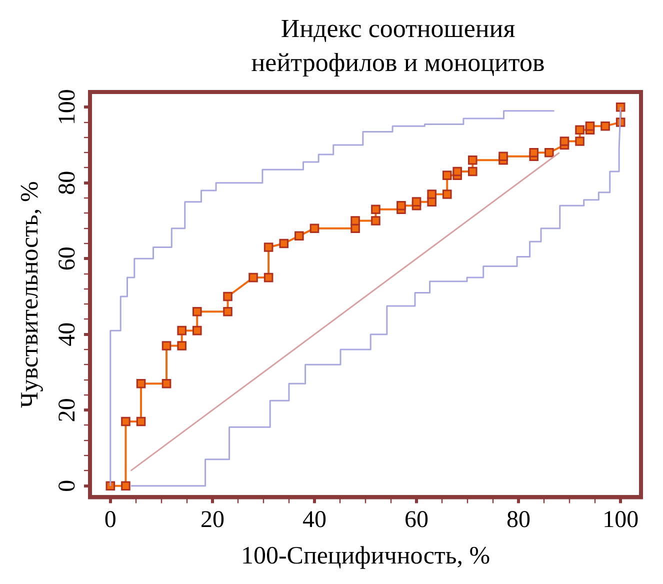  Describe the element at coordinates (518, 519) in the screenshot. I see `x-tick-label: 80` at that location.